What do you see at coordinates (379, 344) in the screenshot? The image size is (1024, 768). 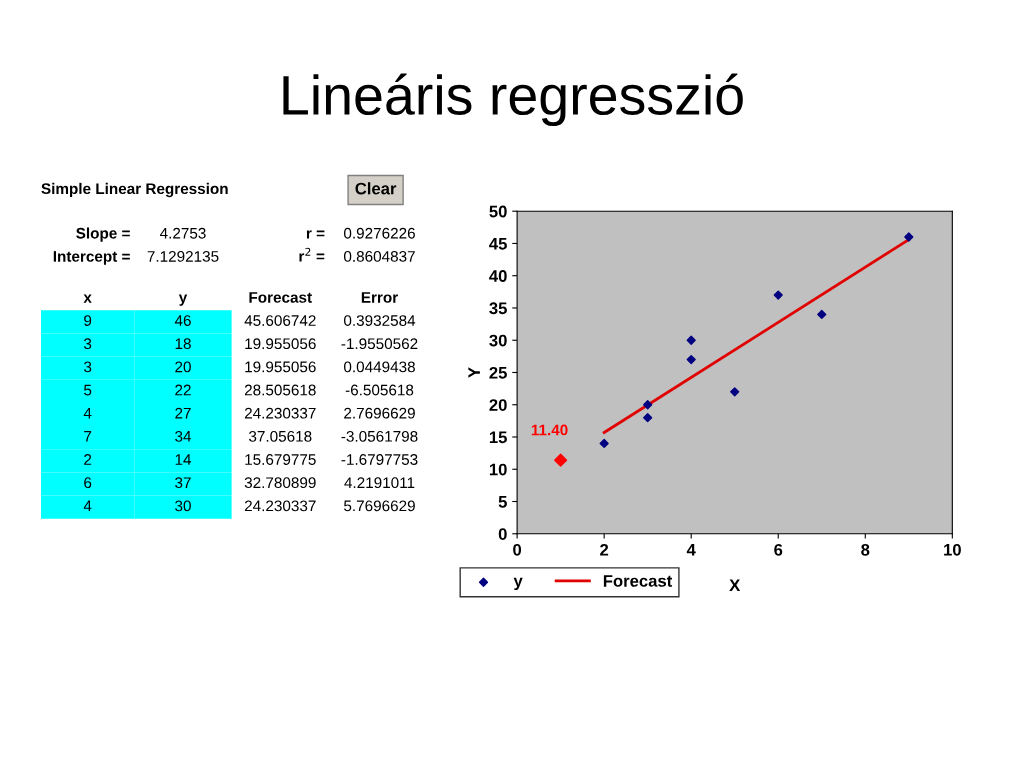 I see `text: -1.9550562` at bounding box center [379, 344].